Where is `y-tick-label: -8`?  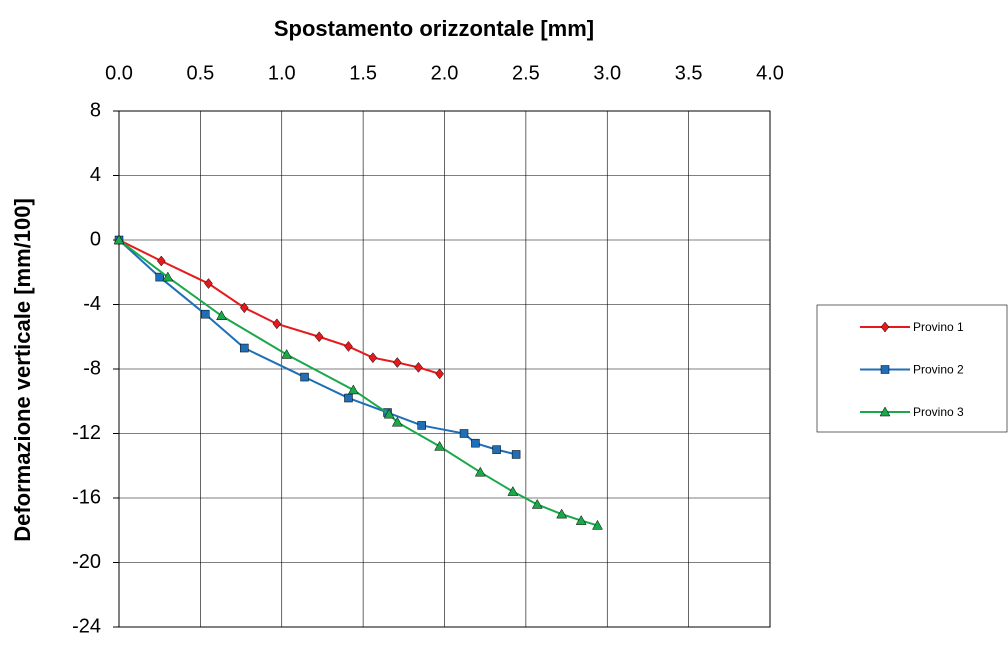 y-tick-label: -8 is located at coordinates (92, 368).